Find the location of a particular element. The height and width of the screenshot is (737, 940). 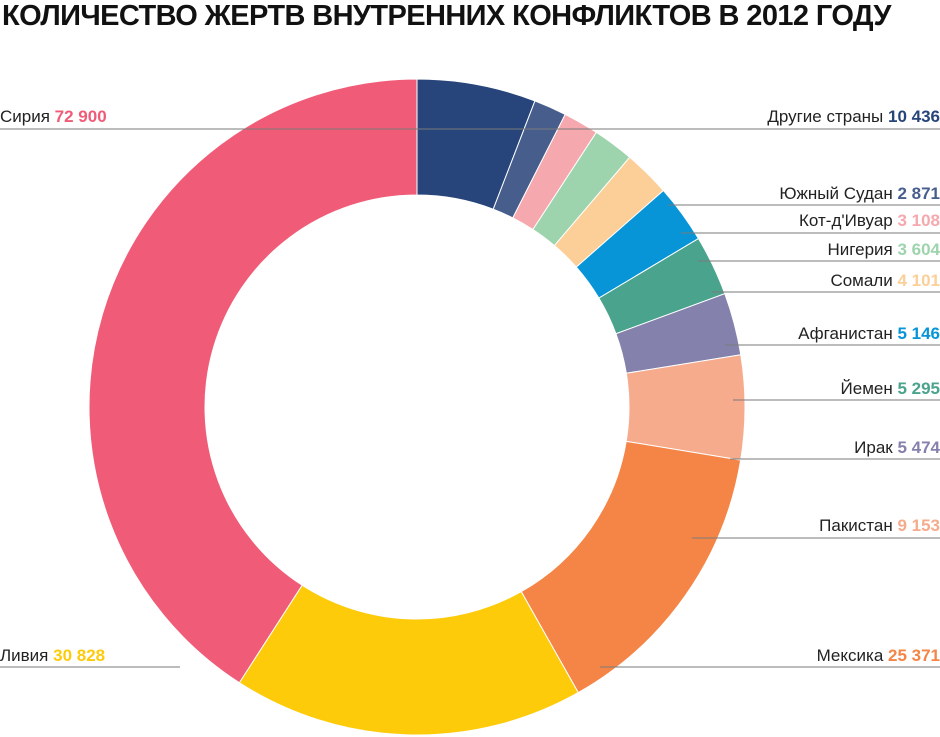

slice-name-2: Кот-д'Ивуар is located at coordinates (848, 220).